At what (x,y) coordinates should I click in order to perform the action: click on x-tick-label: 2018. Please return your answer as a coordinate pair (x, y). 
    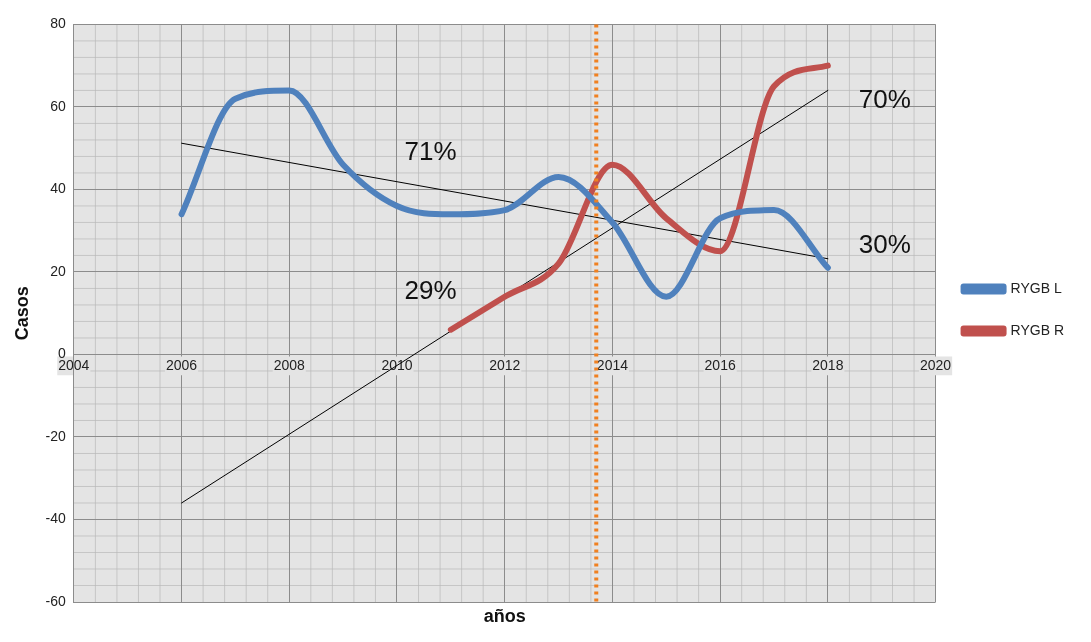
    Looking at the image, I should click on (828, 364).